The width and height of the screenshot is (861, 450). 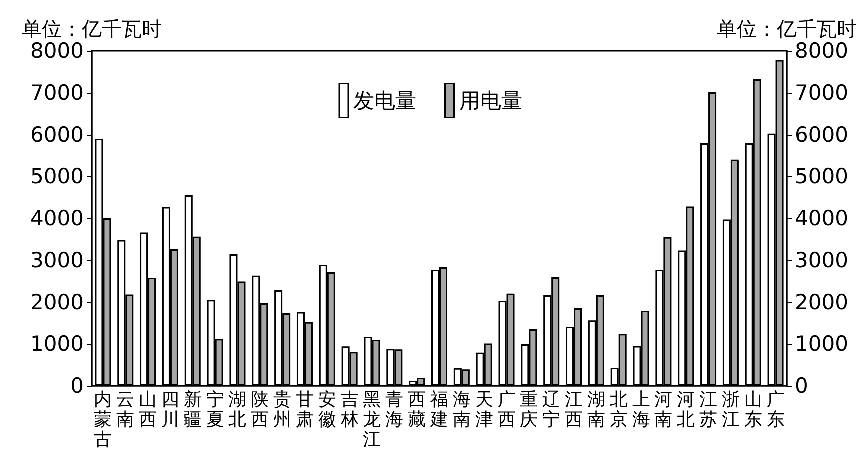 What do you see at coordinates (641, 410) in the screenshot?
I see `x-tick-label: 上海` at bounding box center [641, 410].